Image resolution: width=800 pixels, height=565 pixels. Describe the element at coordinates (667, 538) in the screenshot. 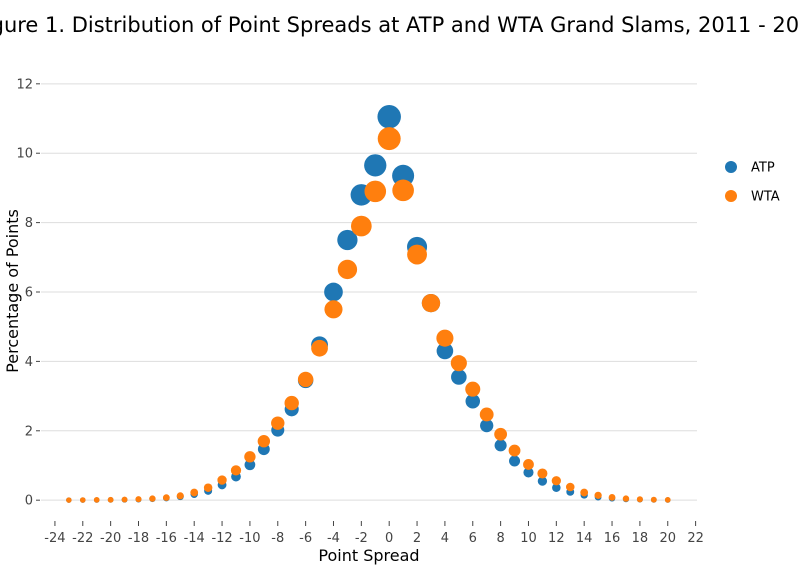

I see `x-tick-label: 20` at that location.